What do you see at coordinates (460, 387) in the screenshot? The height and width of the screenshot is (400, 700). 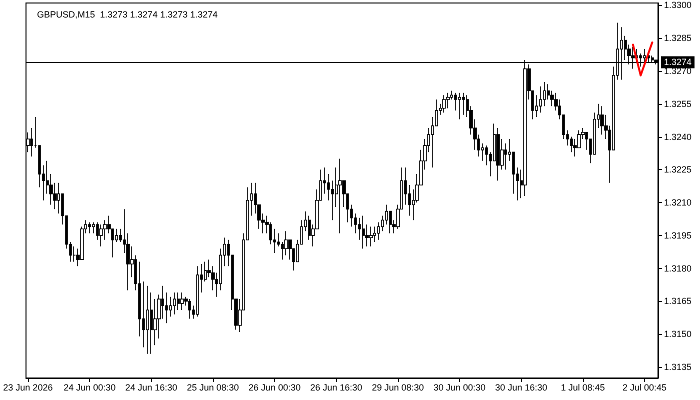 I see `x-tick-label: 30 Jun 00:30` at bounding box center [460, 387].